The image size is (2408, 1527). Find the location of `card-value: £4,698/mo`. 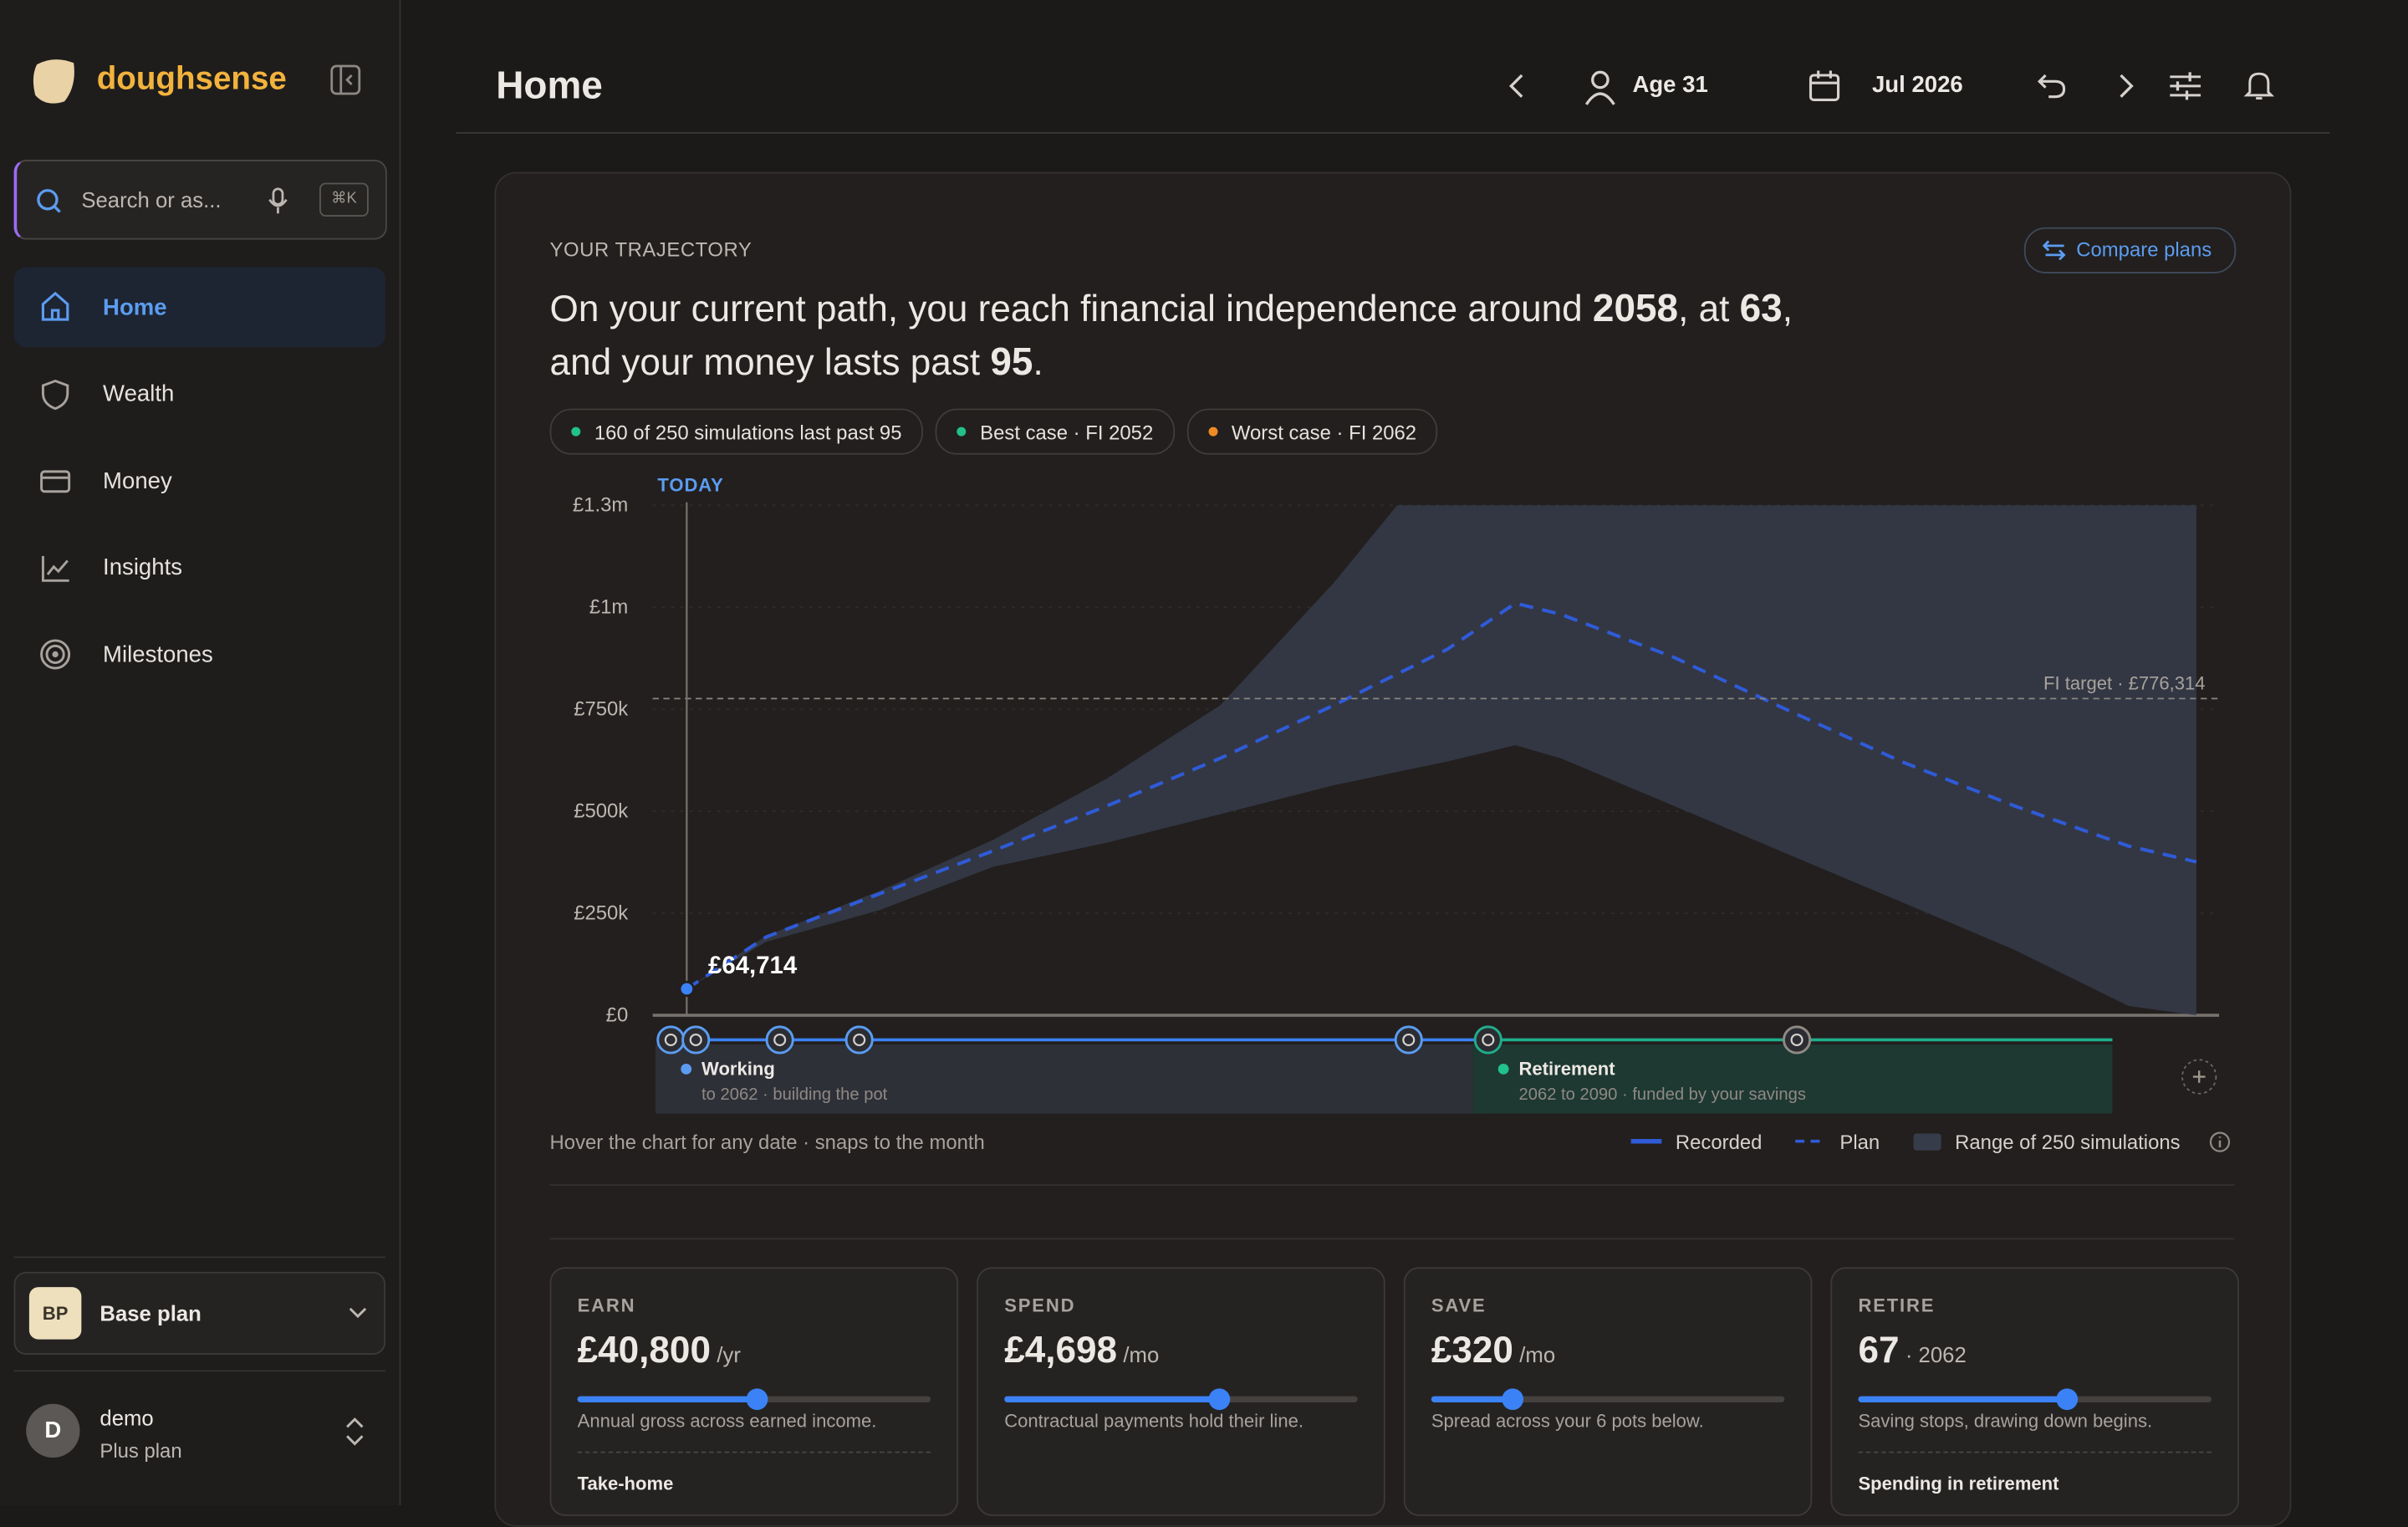

card-value: £4,698/mo is located at coordinates (1082, 1352).